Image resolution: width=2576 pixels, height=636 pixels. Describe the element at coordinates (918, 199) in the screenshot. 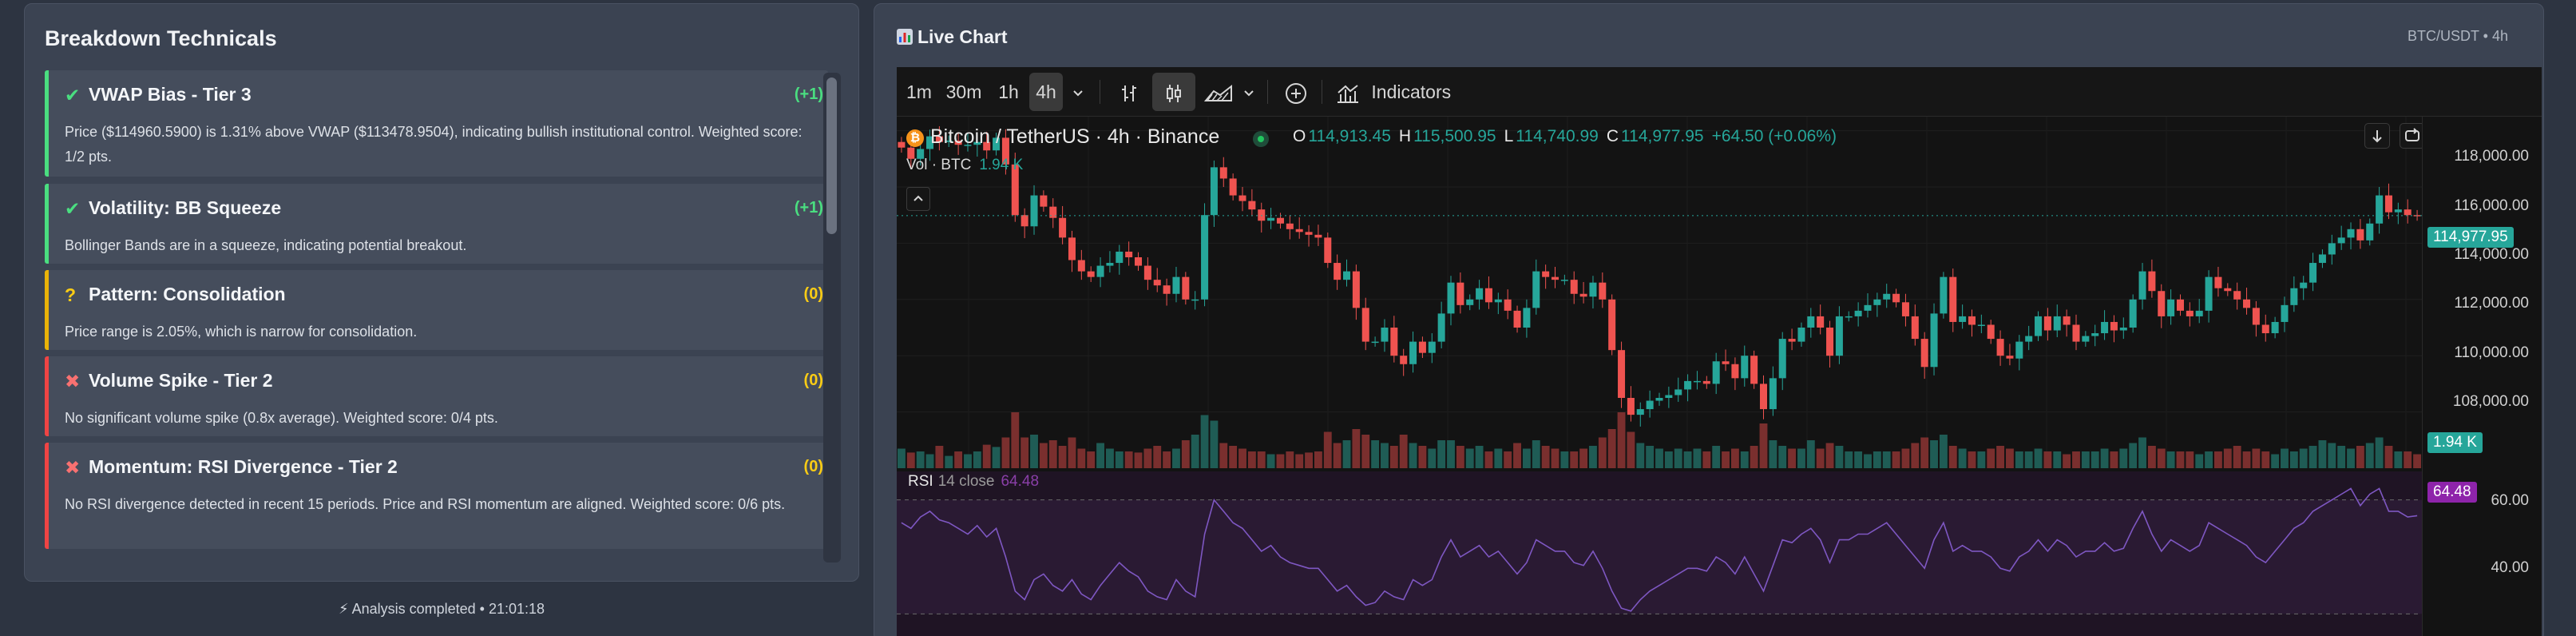

I see `collapse-legend-button` at that location.